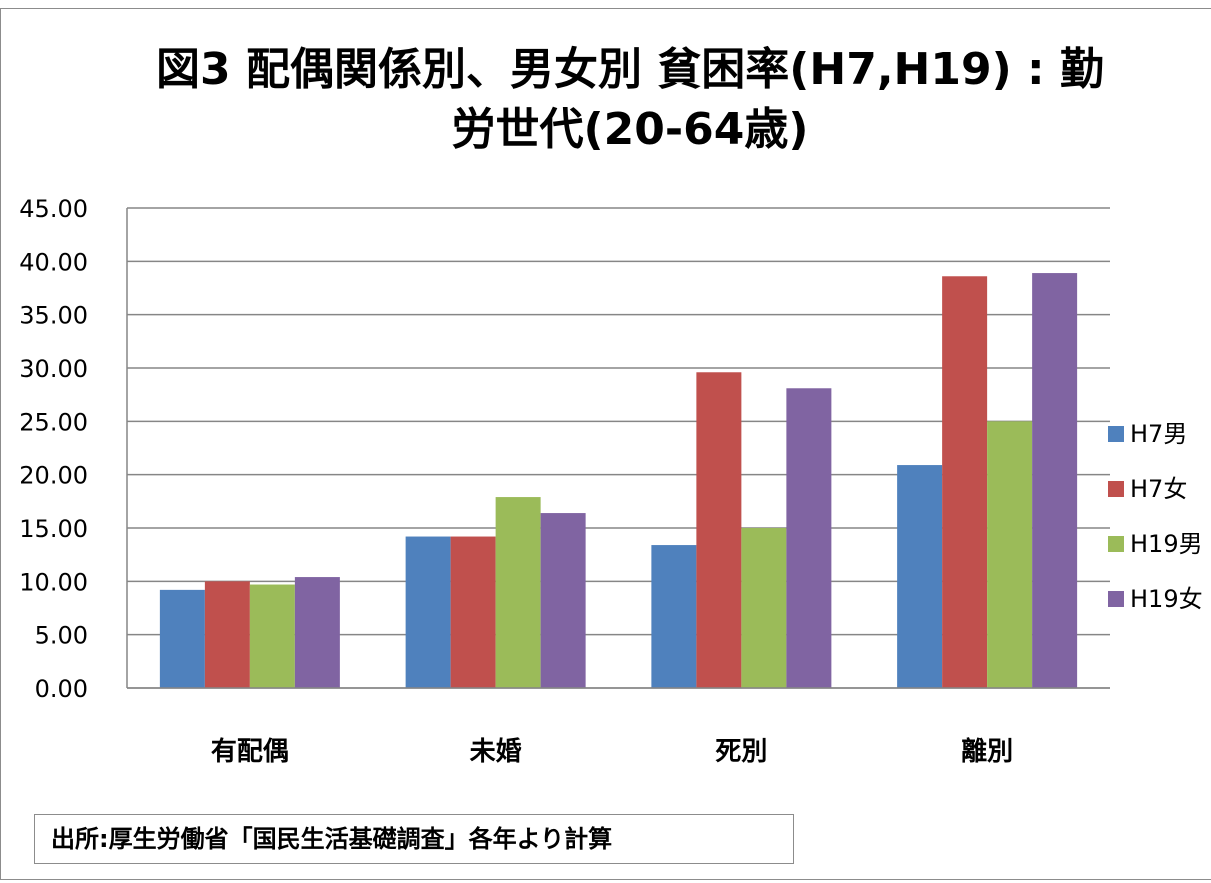 This screenshot has width=1211, height=883. What do you see at coordinates (317, 632) in the screenshot?
I see `bar-H19女-有配偶` at bounding box center [317, 632].